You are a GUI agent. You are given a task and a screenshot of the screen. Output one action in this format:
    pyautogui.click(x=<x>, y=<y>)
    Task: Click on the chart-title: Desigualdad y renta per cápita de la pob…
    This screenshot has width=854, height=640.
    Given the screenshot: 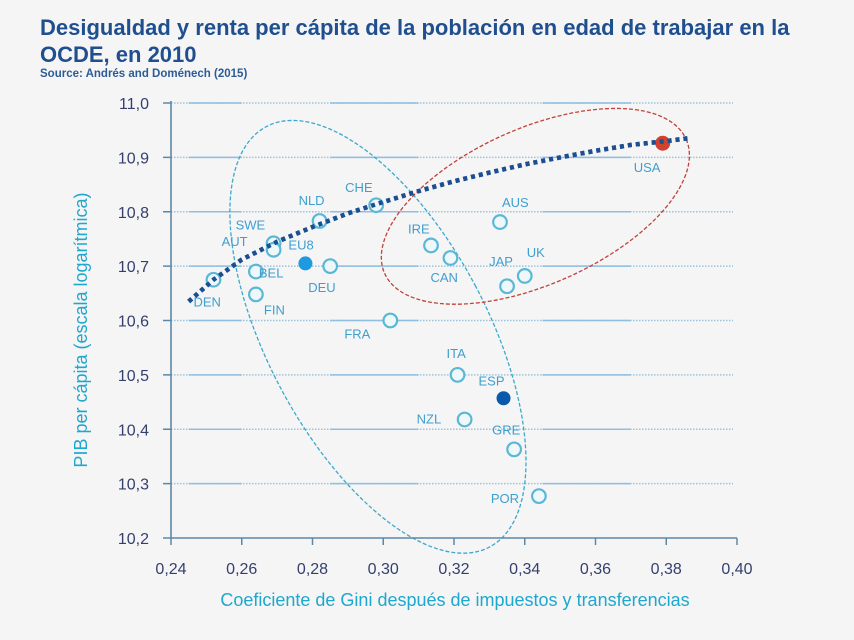 What is the action you would take?
    pyautogui.click(x=415, y=41)
    